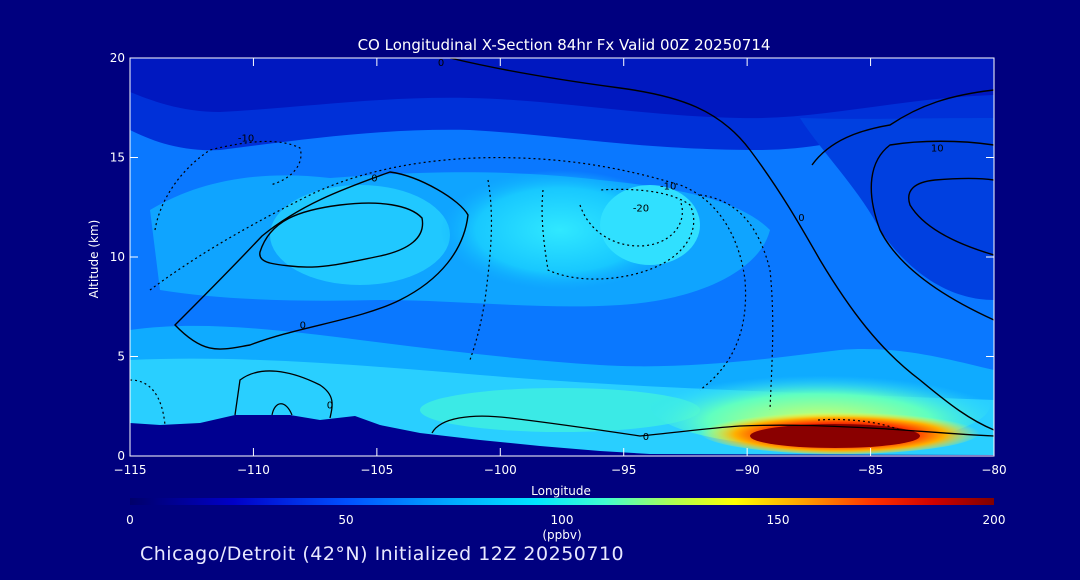 Image resolution: width=1080 pixels, height=580 pixels. Describe the element at coordinates (993, 470) in the screenshot. I see `x-tick-label: −80` at that location.